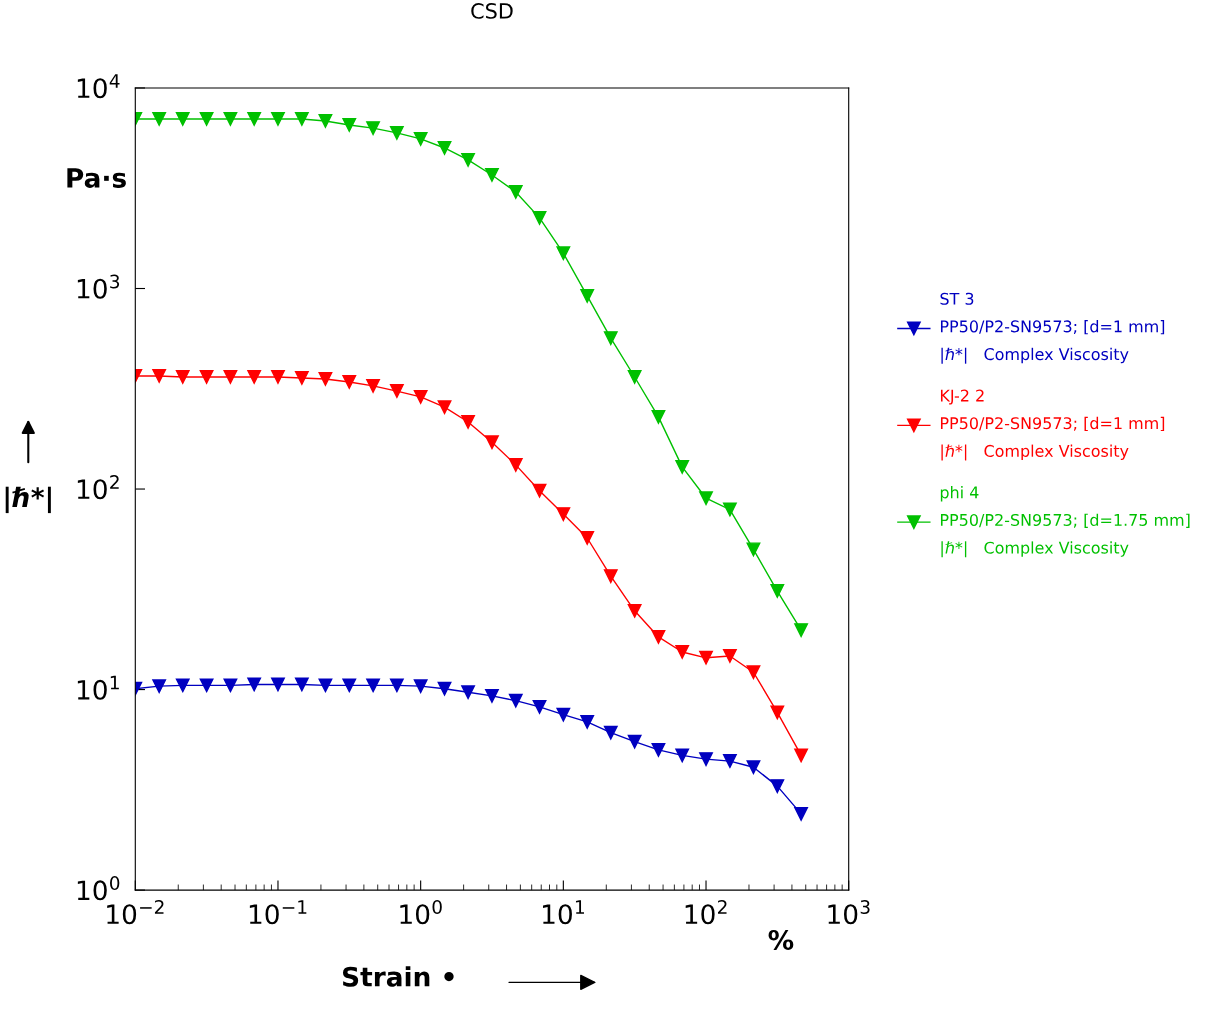 The image size is (1230, 1035). Describe the element at coordinates (98, 888) in the screenshot. I see `y-tick-label: 10$^{0}$` at that location.